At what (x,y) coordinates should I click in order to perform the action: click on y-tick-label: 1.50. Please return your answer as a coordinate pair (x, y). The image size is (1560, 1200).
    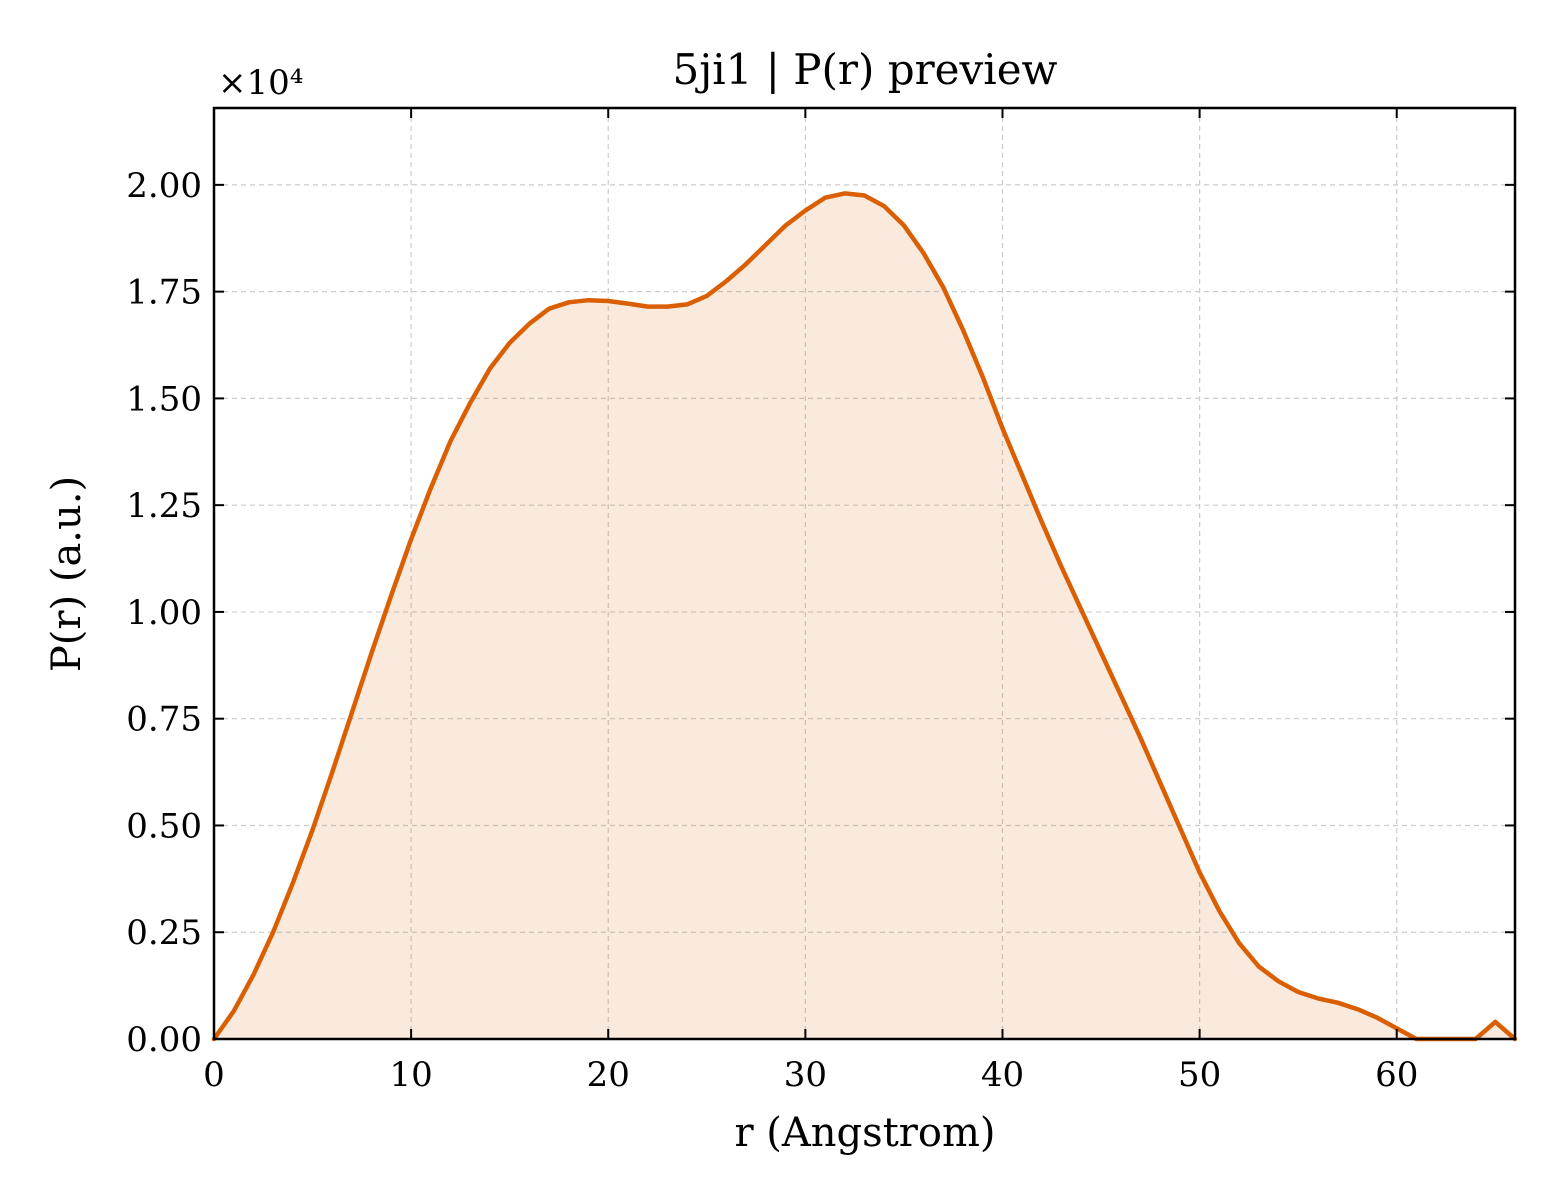
    Looking at the image, I should click on (164, 399).